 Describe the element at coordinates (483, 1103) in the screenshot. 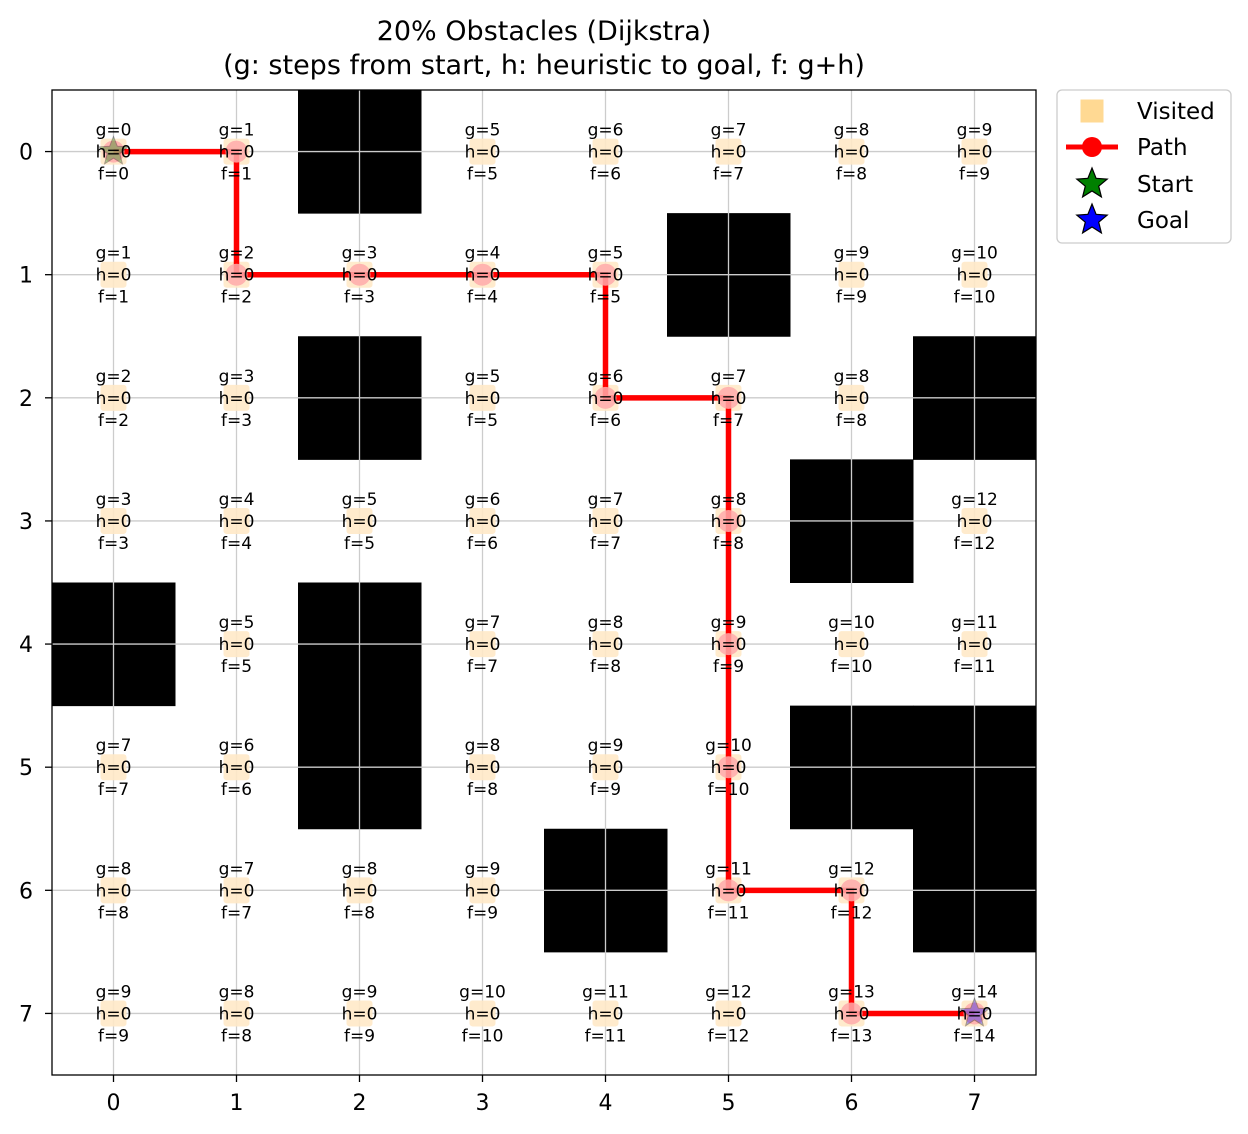

I see `x-tick-label: 3` at that location.